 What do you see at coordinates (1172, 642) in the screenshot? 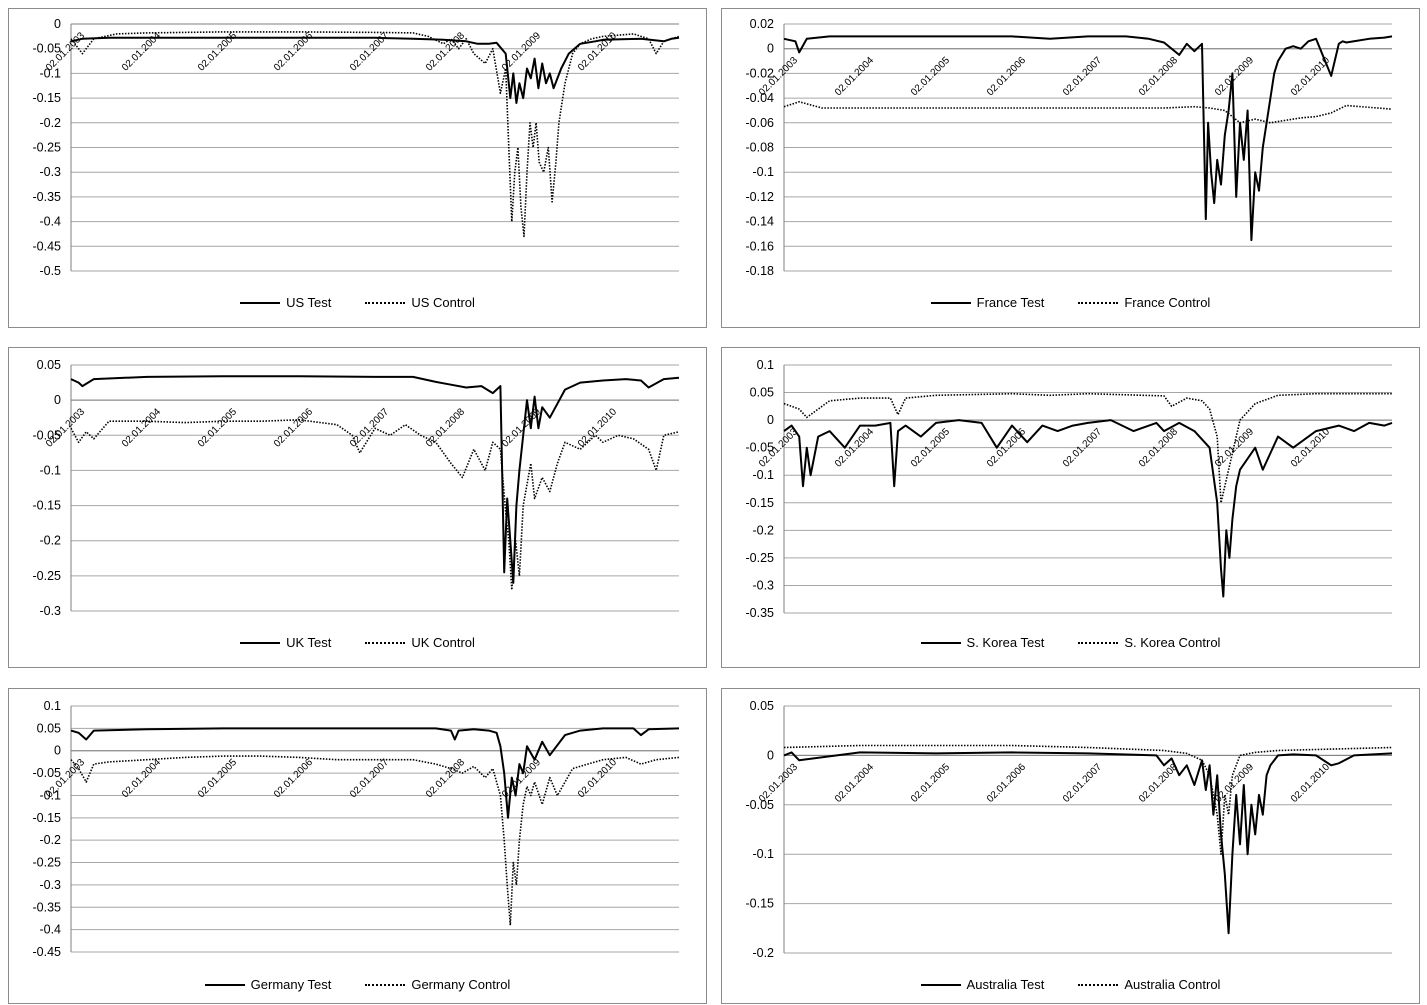
I see `legend-label: S. Korea Control` at bounding box center [1172, 642].